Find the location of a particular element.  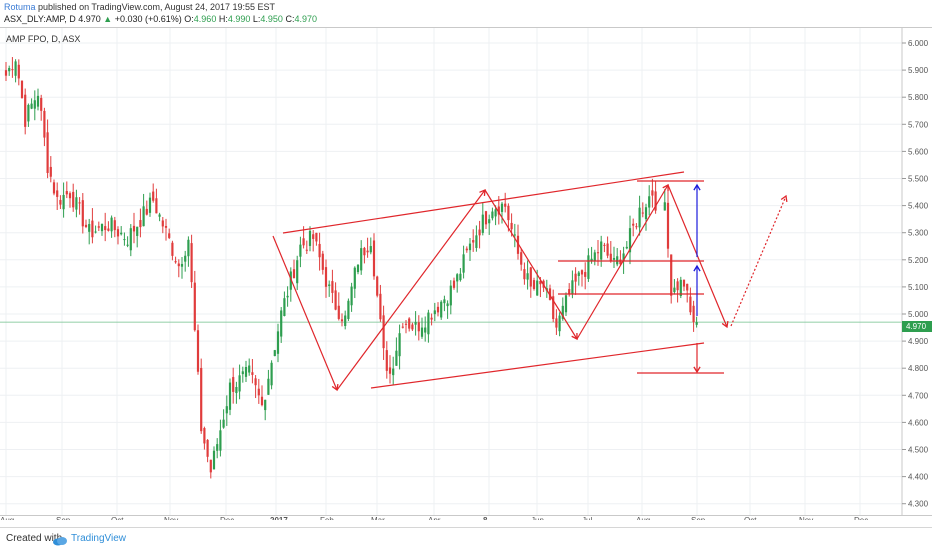

target-down-arrowhead is located at coordinates (697, 370).